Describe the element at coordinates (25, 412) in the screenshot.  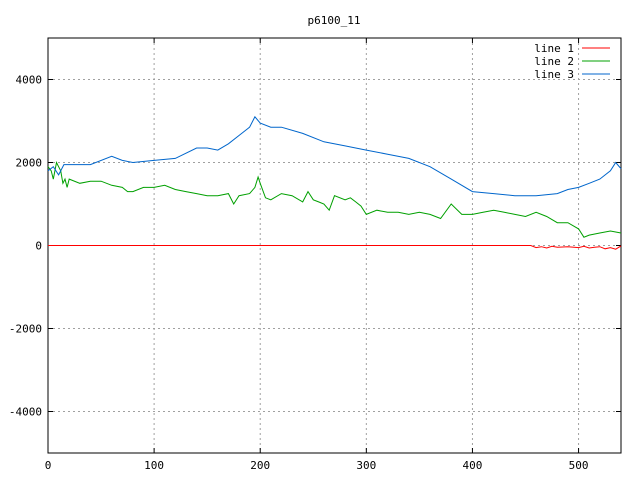
I see `y-tick-label: -4000` at that location.